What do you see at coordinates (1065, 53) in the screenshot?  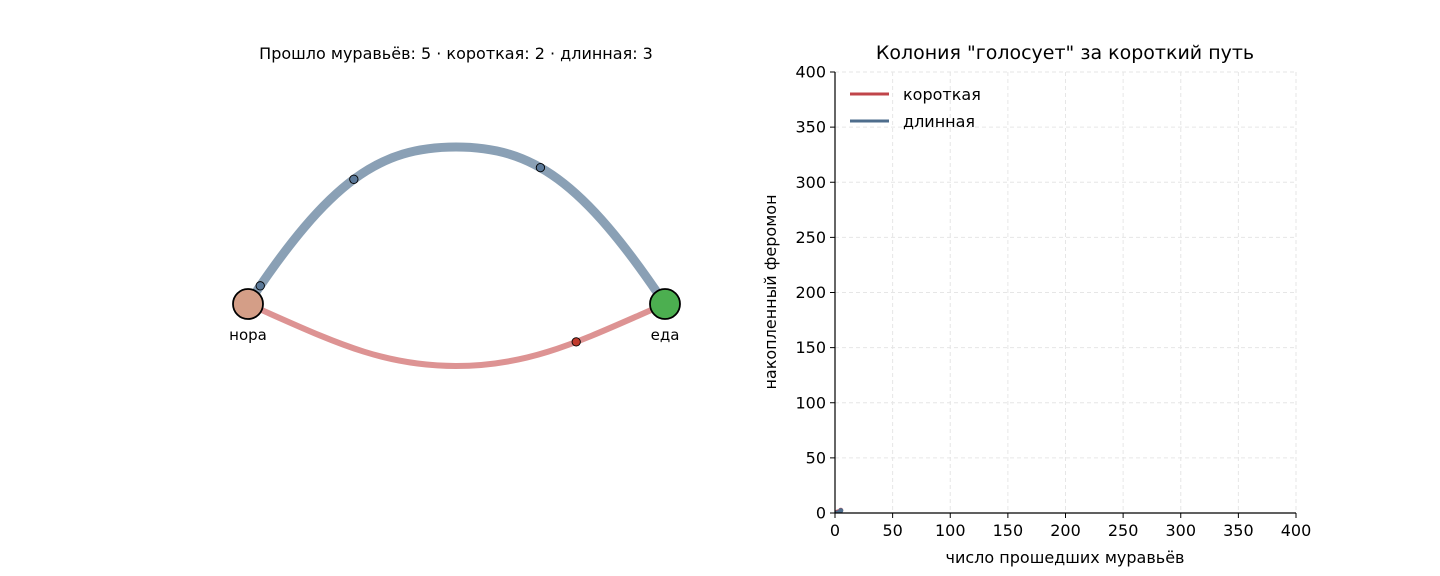 I see `chart-title: Колония "голосует" за короткий путь` at bounding box center [1065, 53].